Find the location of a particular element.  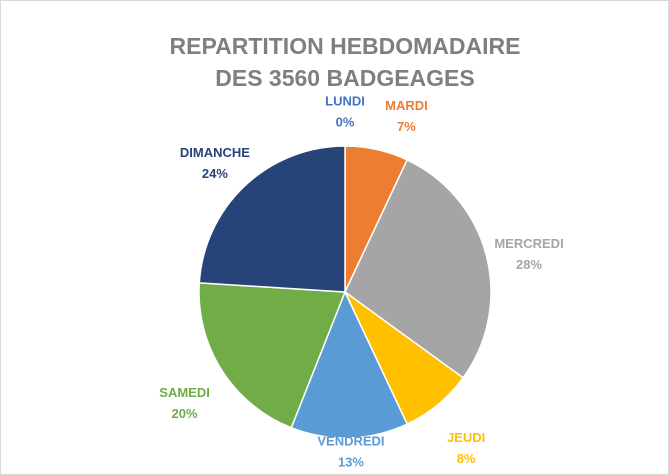

slice-value-label: 28% is located at coordinates (529, 264).